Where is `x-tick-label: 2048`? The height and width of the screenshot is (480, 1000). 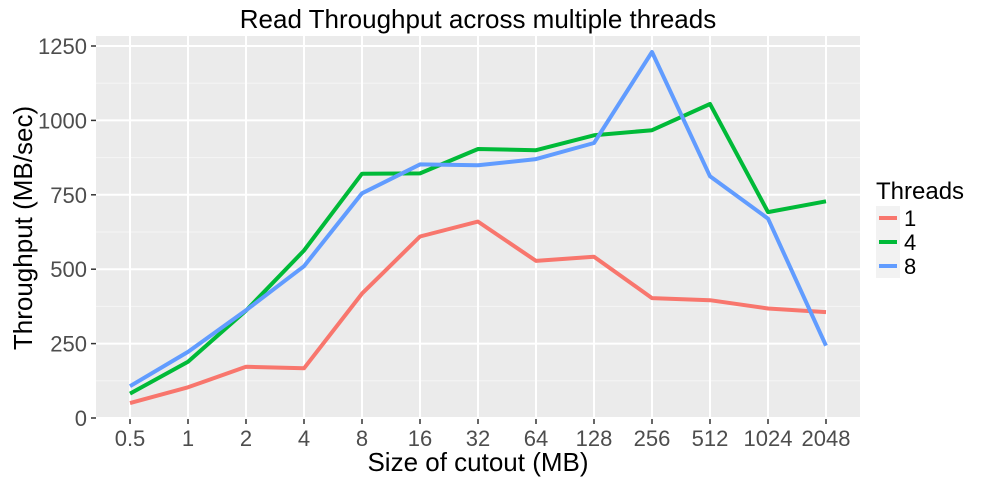 x-tick-label: 2048 is located at coordinates (826, 438).